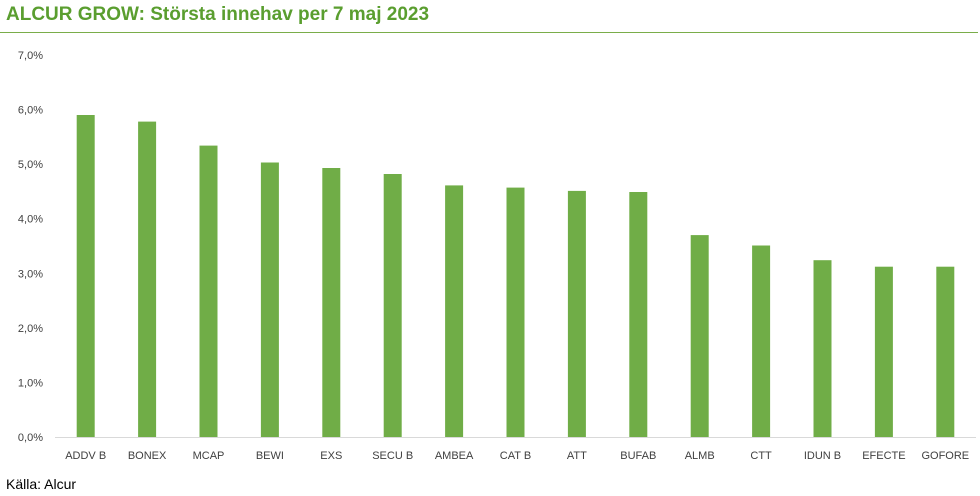 This screenshot has width=980, height=496. Describe the element at coordinates (30, 111) in the screenshot. I see `y-tick-label: 6,0%` at that location.